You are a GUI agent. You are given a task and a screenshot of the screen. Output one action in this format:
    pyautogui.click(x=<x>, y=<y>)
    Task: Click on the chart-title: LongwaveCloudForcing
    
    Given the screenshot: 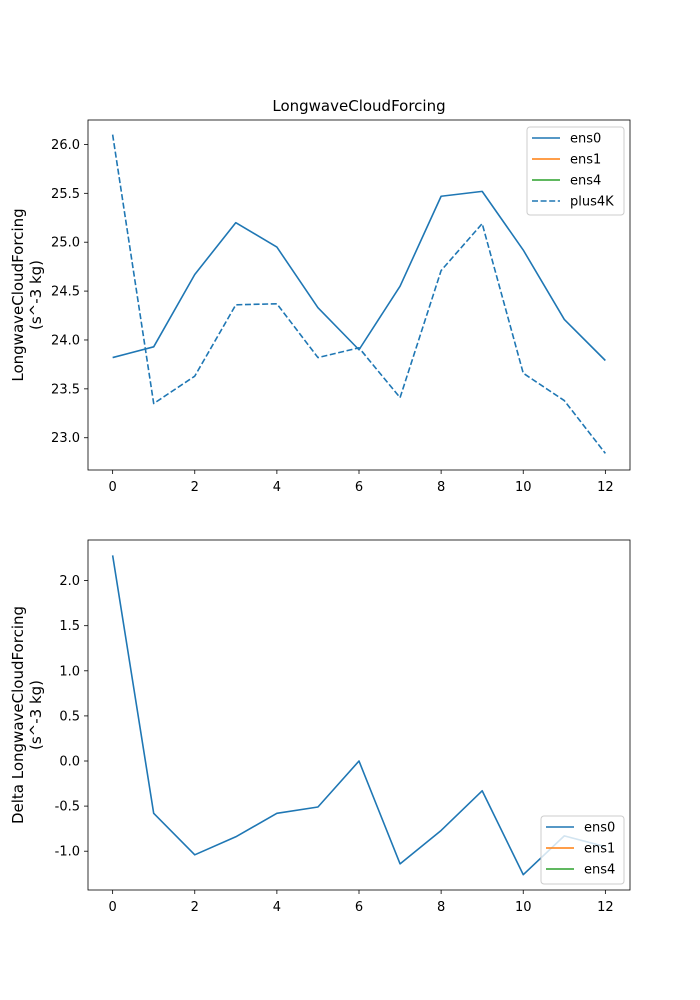 What is the action you would take?
    pyautogui.click(x=358, y=106)
    